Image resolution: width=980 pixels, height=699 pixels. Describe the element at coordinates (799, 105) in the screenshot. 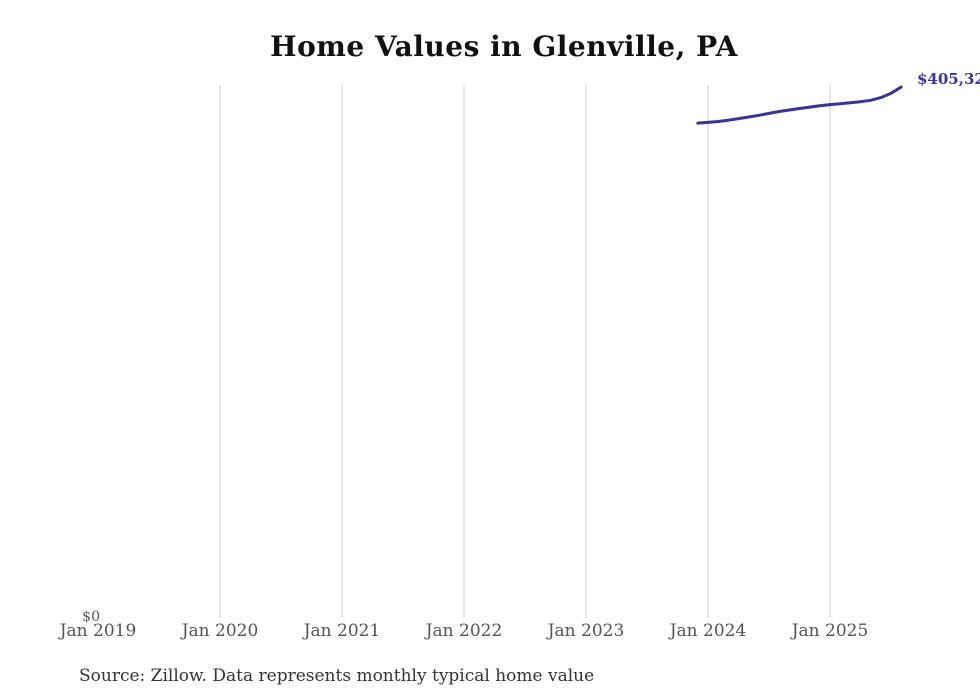

I see `home-value-line` at that location.